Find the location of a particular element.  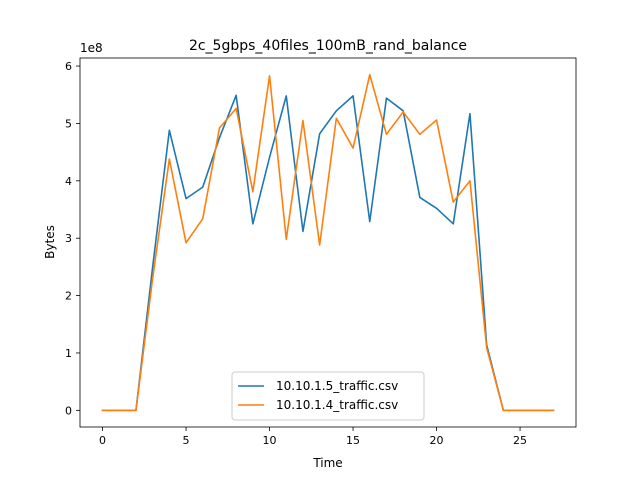

legend-box is located at coordinates (328, 396).